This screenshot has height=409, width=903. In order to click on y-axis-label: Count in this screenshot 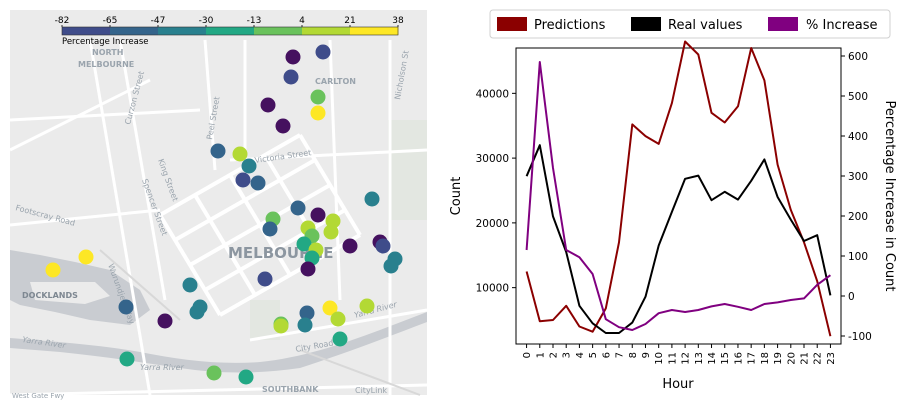, I will do `click(456, 196)`.